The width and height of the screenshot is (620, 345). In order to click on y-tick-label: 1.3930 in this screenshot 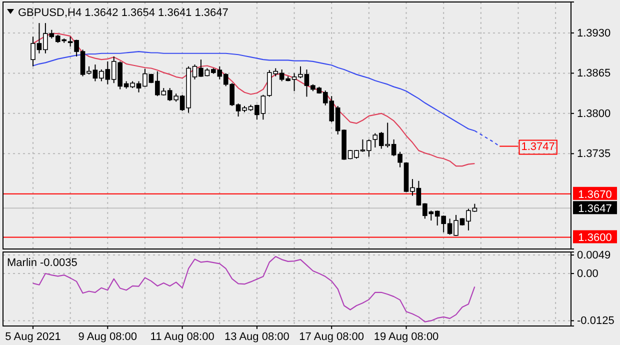, I will do `click(594, 33)`.